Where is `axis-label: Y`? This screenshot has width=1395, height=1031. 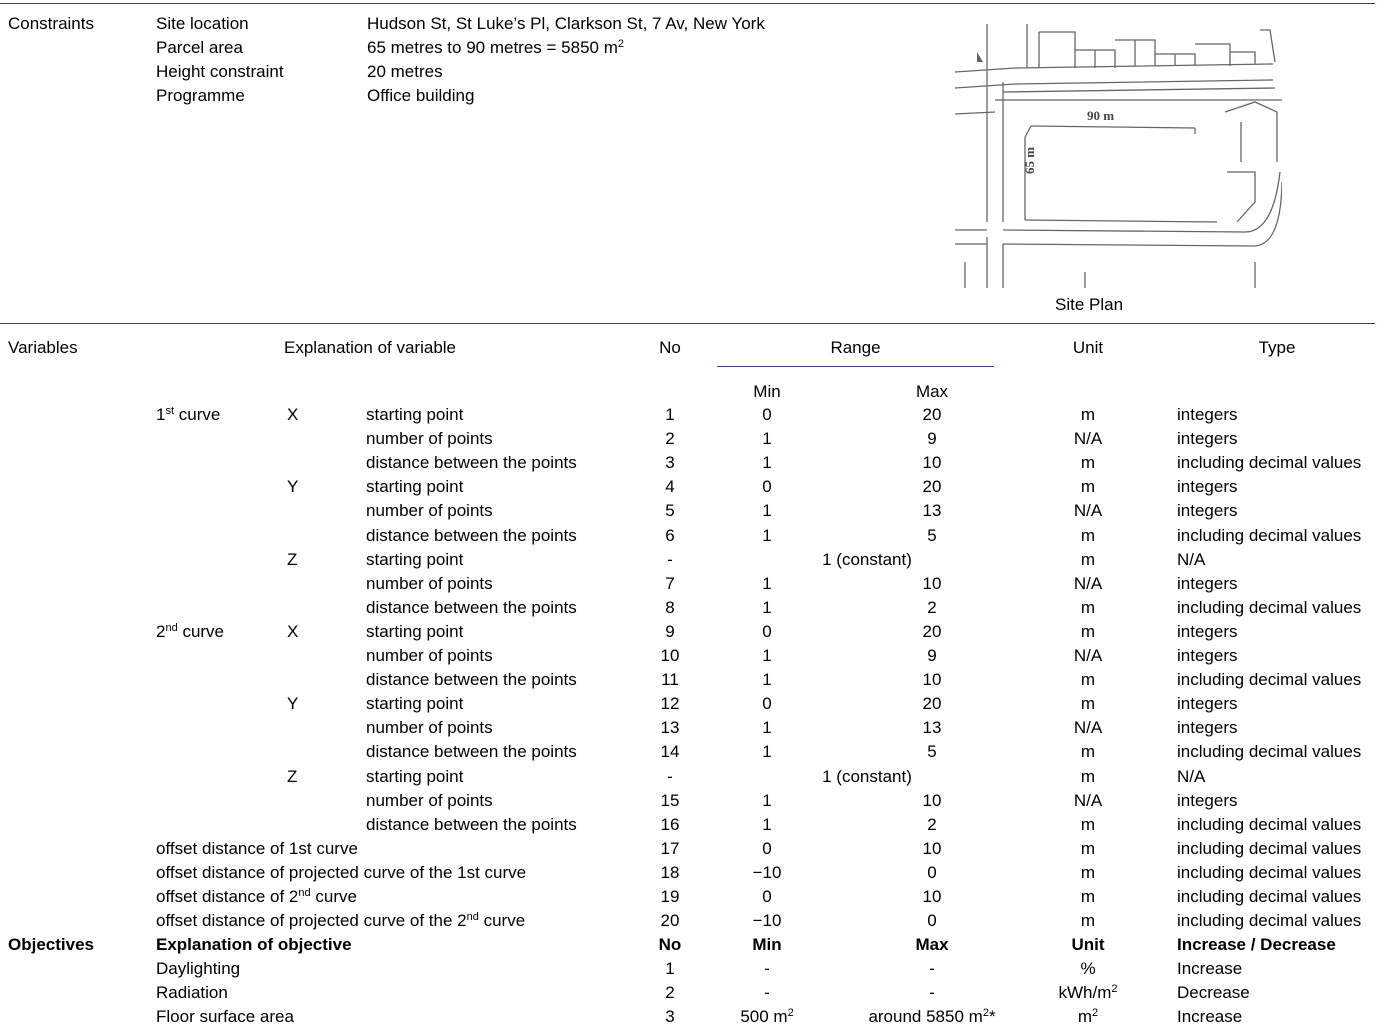
axis-label: Y is located at coordinates (293, 703).